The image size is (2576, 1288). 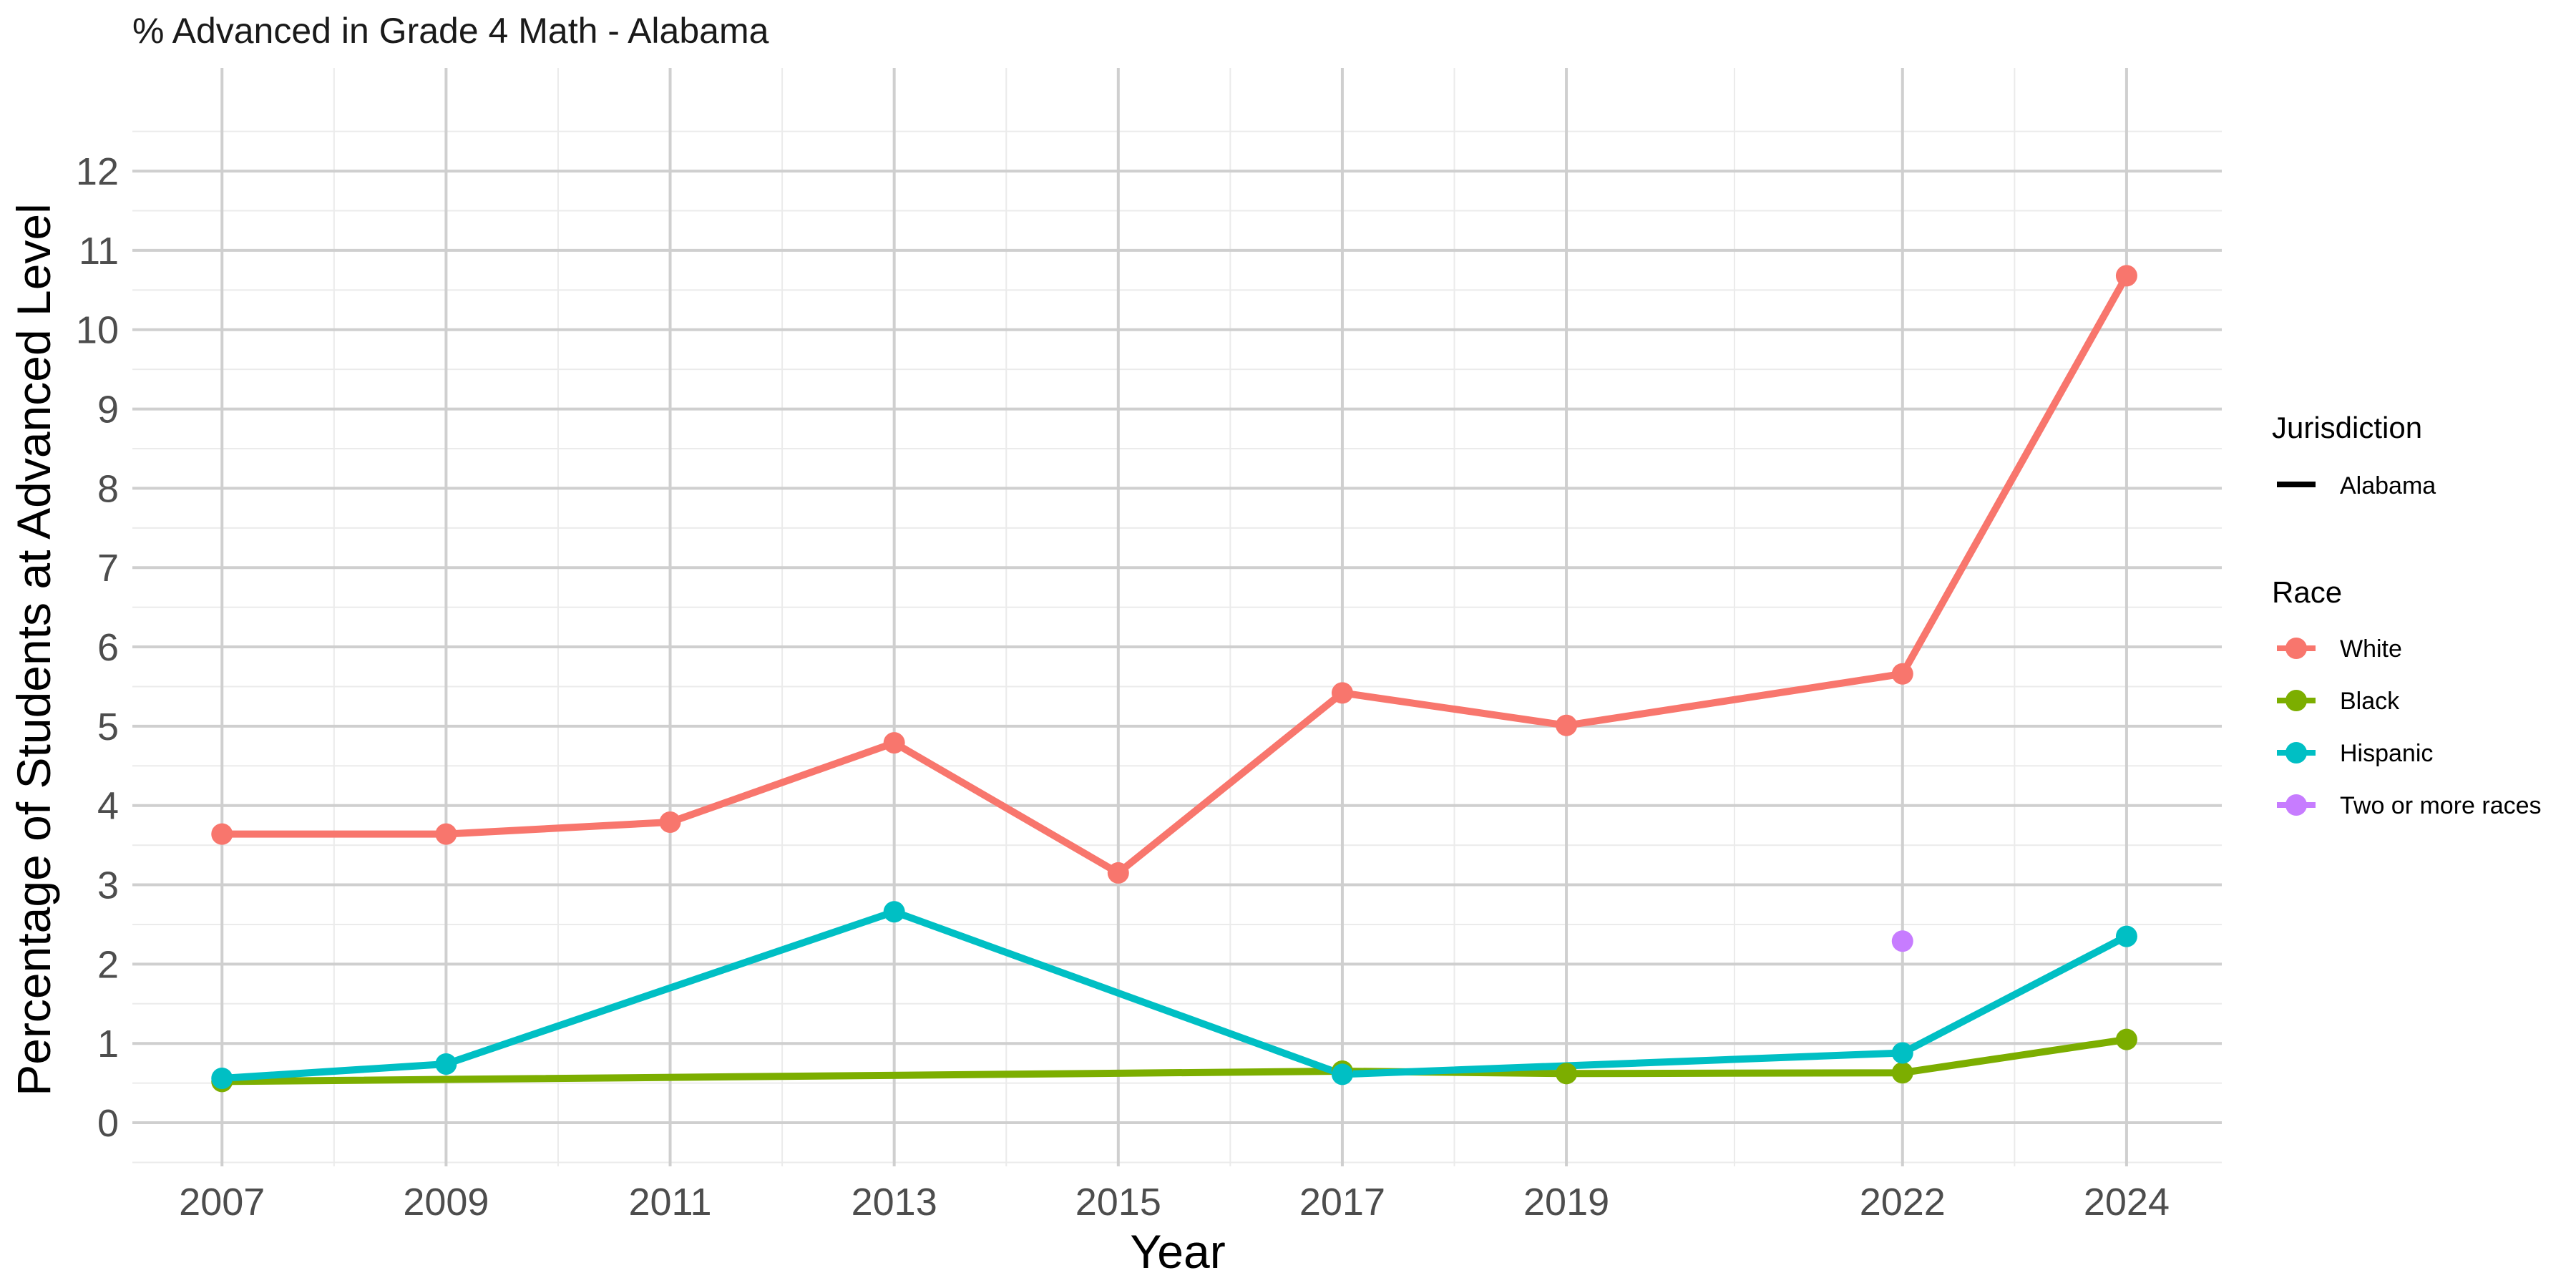 What do you see at coordinates (2370, 701) in the screenshot?
I see `legend-label-black: Black` at bounding box center [2370, 701].